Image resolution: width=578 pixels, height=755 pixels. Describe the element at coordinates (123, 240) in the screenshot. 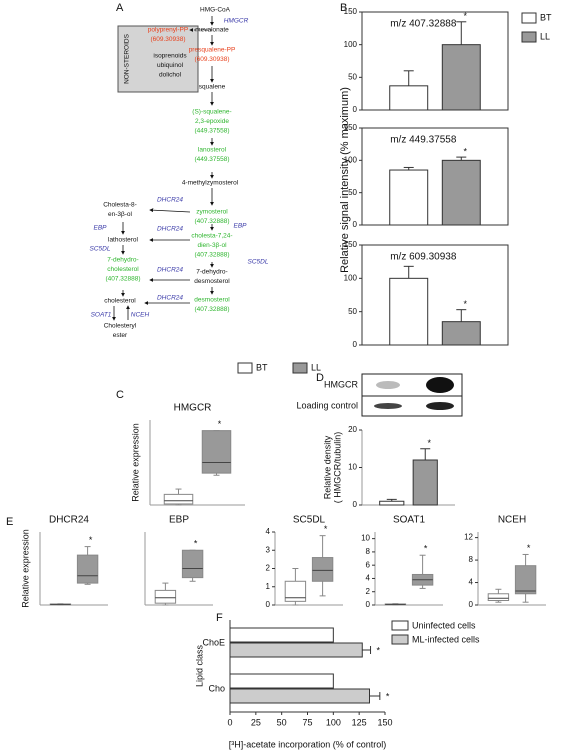

I see `diagram-node: lathosterol` at that location.